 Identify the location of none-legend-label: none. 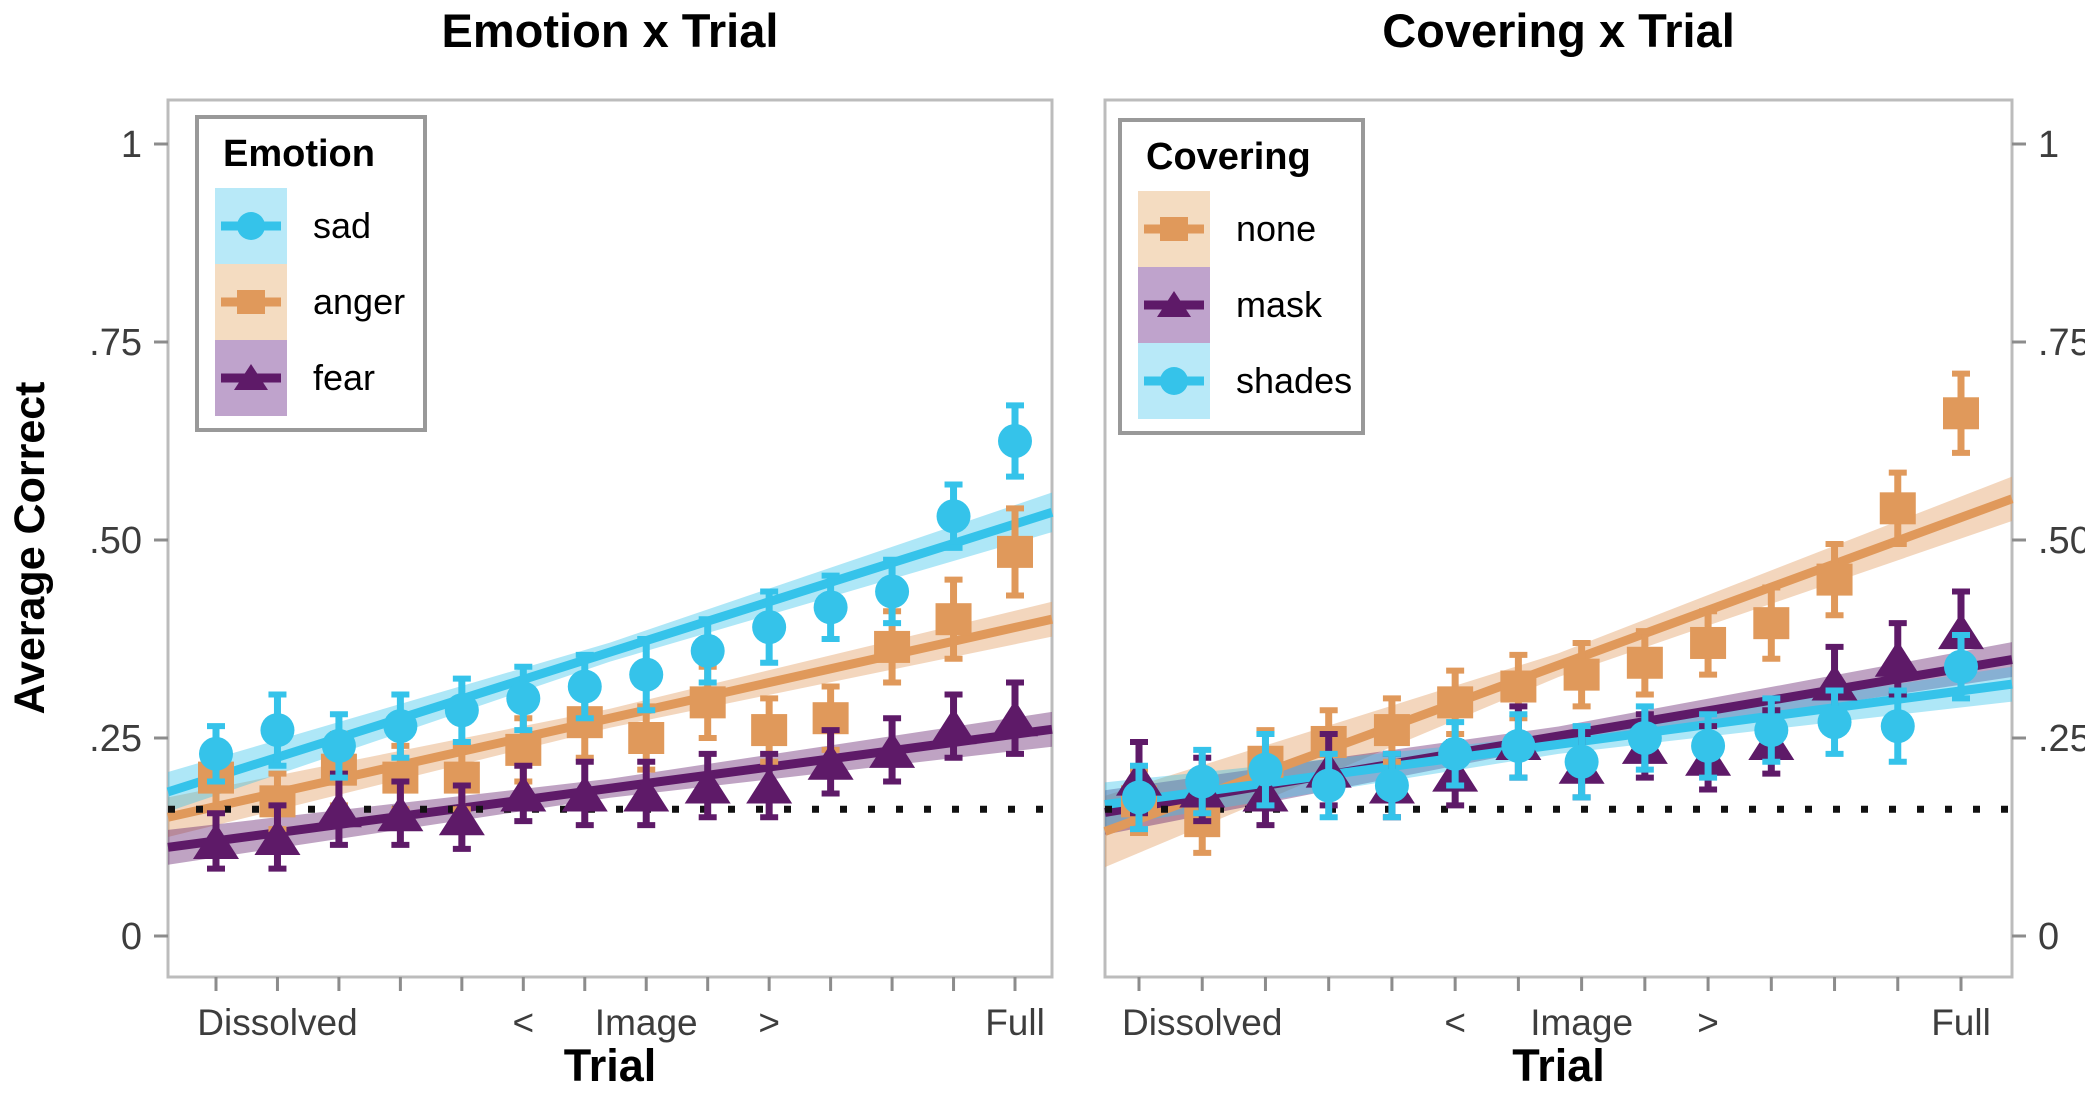
(1276, 228).